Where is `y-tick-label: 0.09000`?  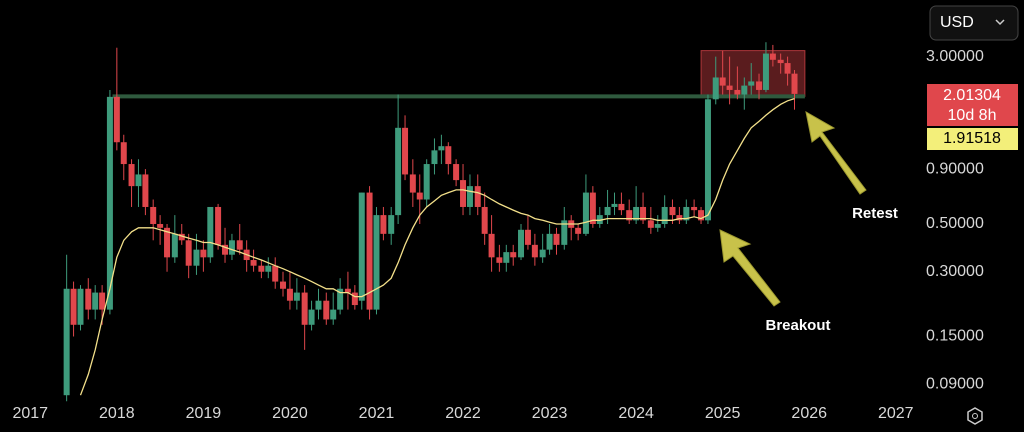 y-tick-label: 0.09000 is located at coordinates (955, 383).